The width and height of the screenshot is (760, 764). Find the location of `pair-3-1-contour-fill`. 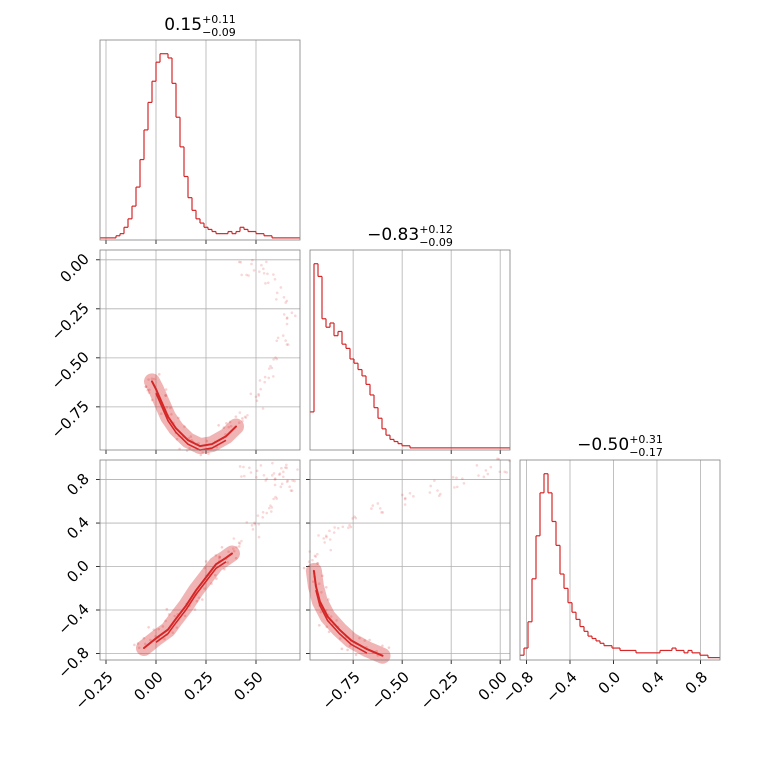

pair-3-1-contour-fill is located at coordinates (188, 600).